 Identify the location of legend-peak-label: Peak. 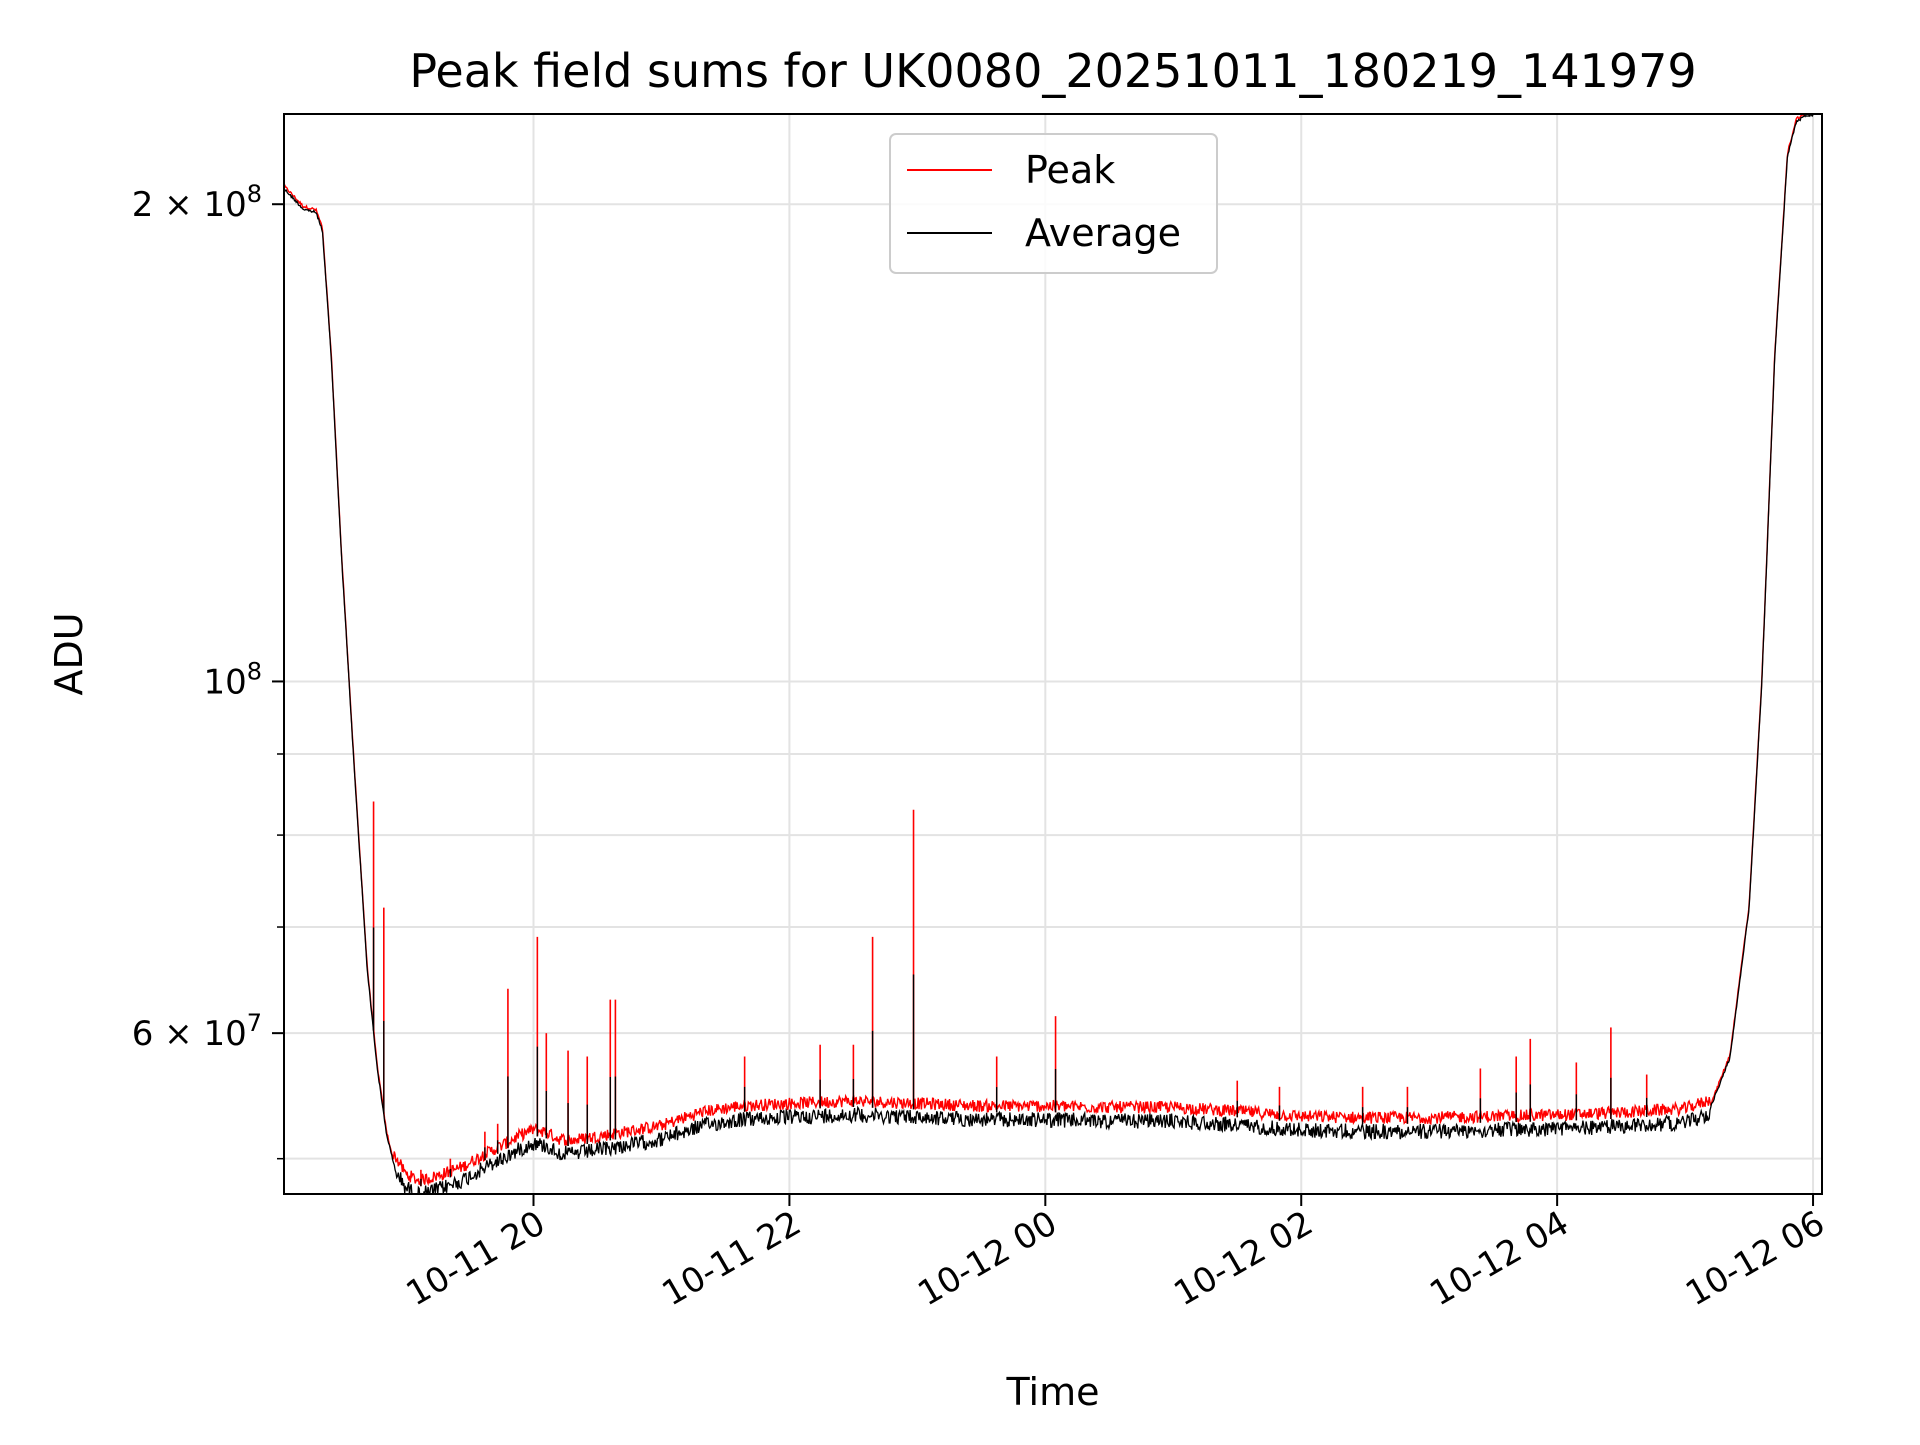
(1070, 170).